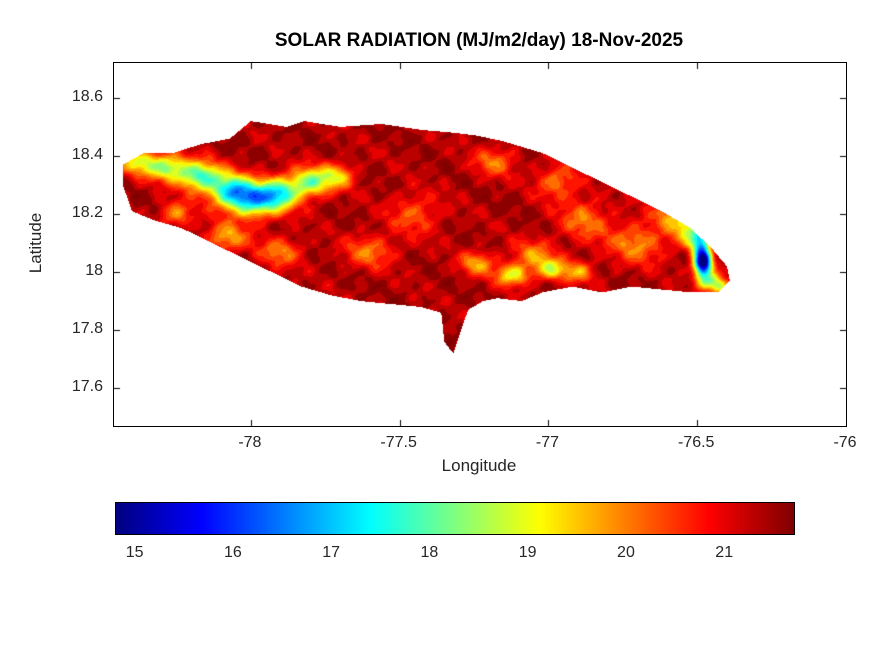  I want to click on colorbar-tick-label: 17, so click(331, 552).